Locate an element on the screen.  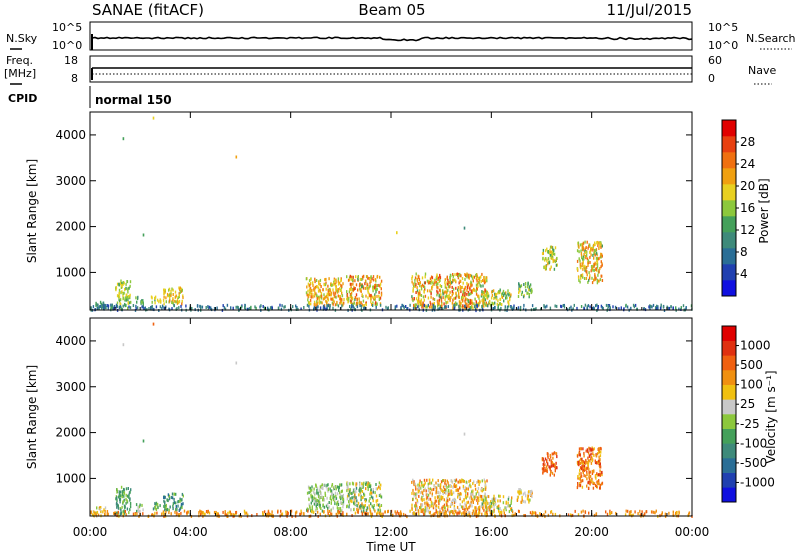
power-colorbar-segment is located at coordinates (729, 272).